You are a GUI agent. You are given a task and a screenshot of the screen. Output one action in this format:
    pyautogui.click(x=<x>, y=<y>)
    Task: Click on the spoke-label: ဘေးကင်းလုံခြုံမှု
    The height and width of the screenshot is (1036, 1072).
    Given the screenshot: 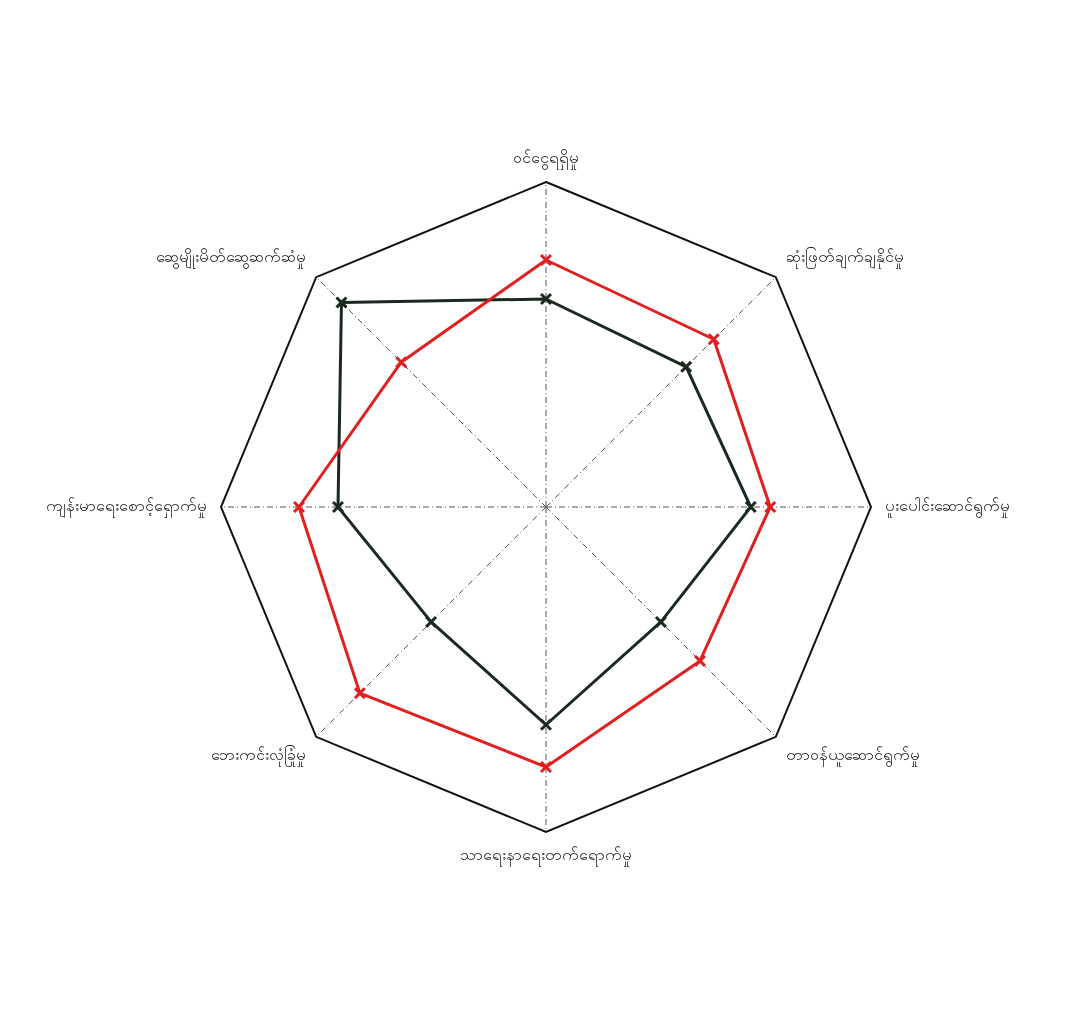 What is the action you would take?
    pyautogui.click(x=259, y=756)
    